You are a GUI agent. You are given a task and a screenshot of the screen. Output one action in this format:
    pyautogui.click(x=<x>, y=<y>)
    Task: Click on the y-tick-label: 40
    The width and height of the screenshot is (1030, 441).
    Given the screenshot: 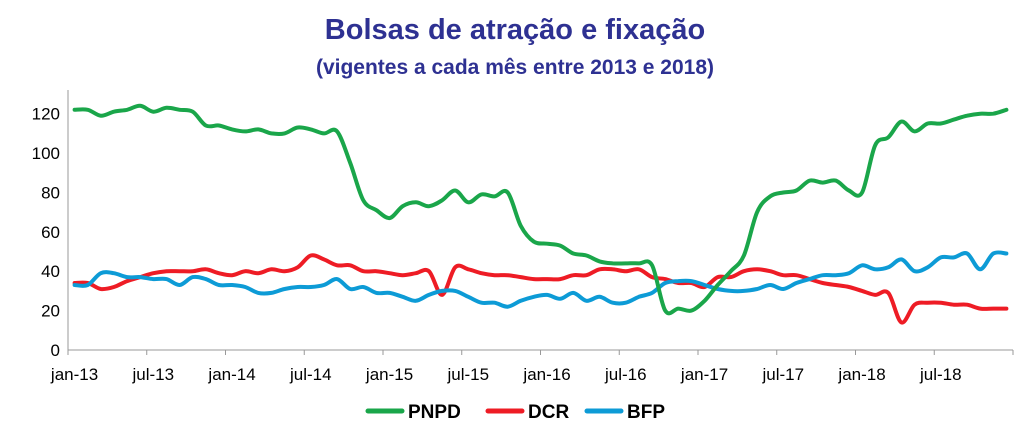 What is the action you would take?
    pyautogui.click(x=50, y=271)
    